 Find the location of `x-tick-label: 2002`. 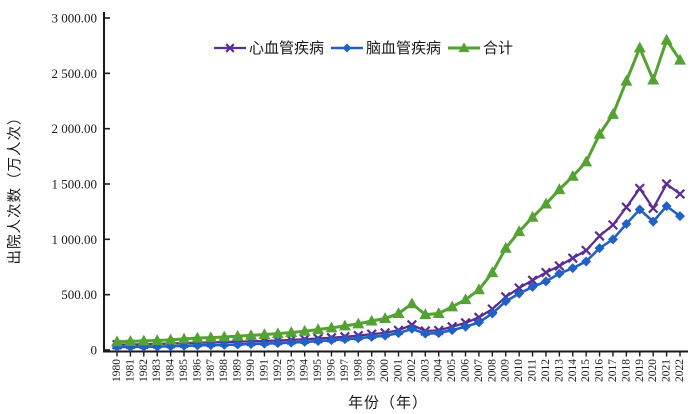

x-tick-label: 2002 is located at coordinates (412, 370).